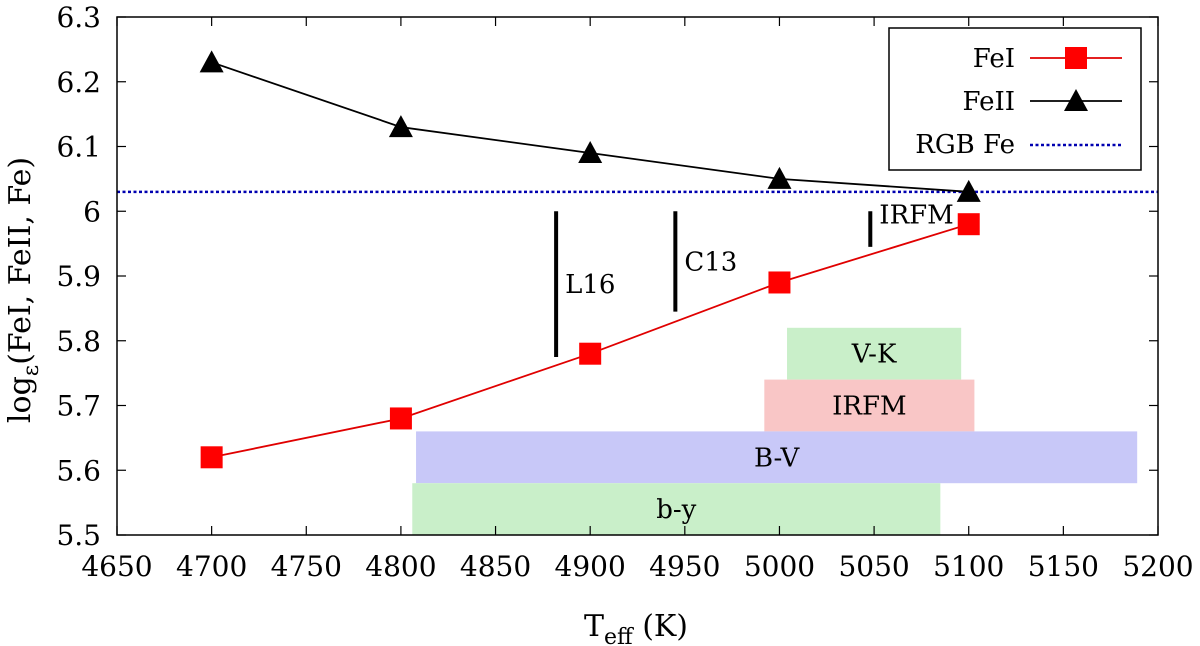 This screenshot has width=1200, height=646. I want to click on x-tick-label-4800: 4800, so click(400, 566).